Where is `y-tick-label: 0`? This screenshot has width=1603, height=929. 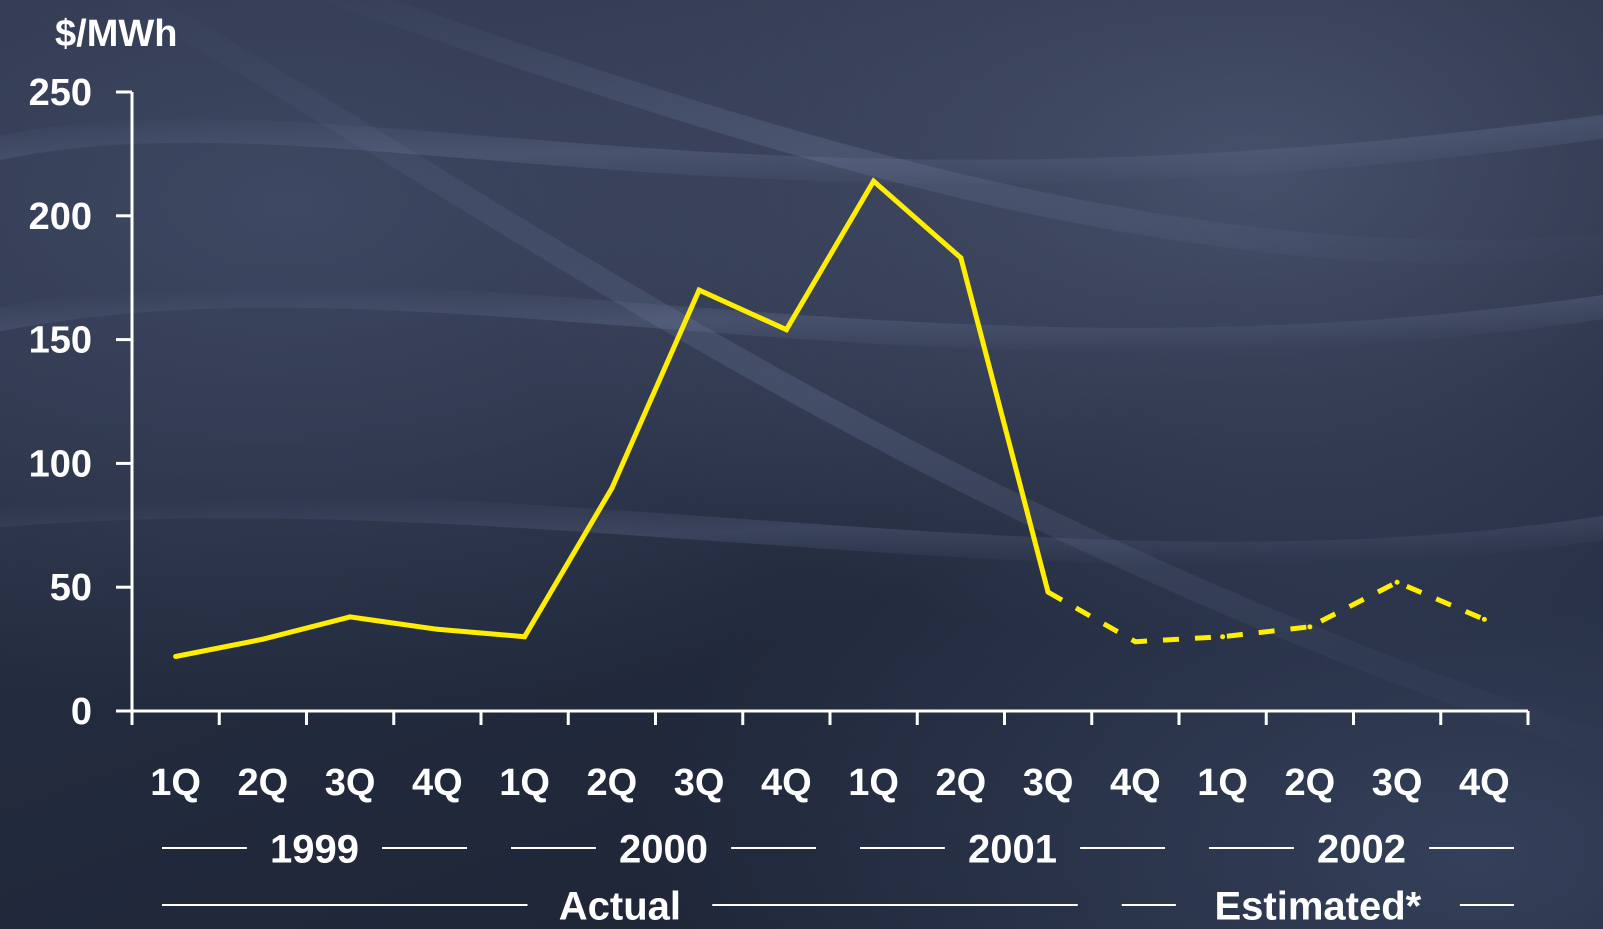
y-tick-label: 0 is located at coordinates (81, 712).